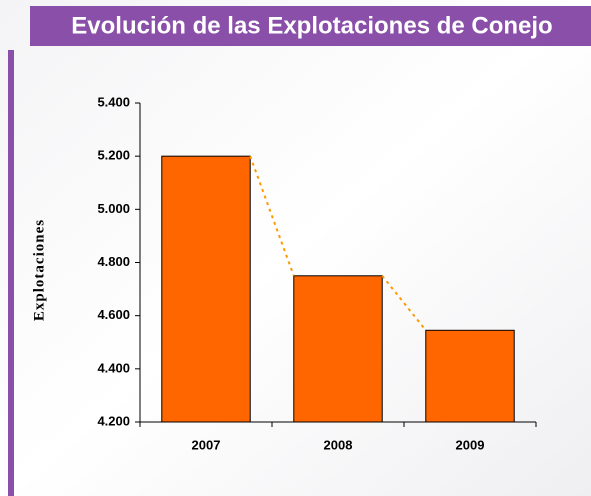 This screenshot has width=591, height=496. Describe the element at coordinates (206, 444) in the screenshot. I see `x-tick-label: 2007` at that location.